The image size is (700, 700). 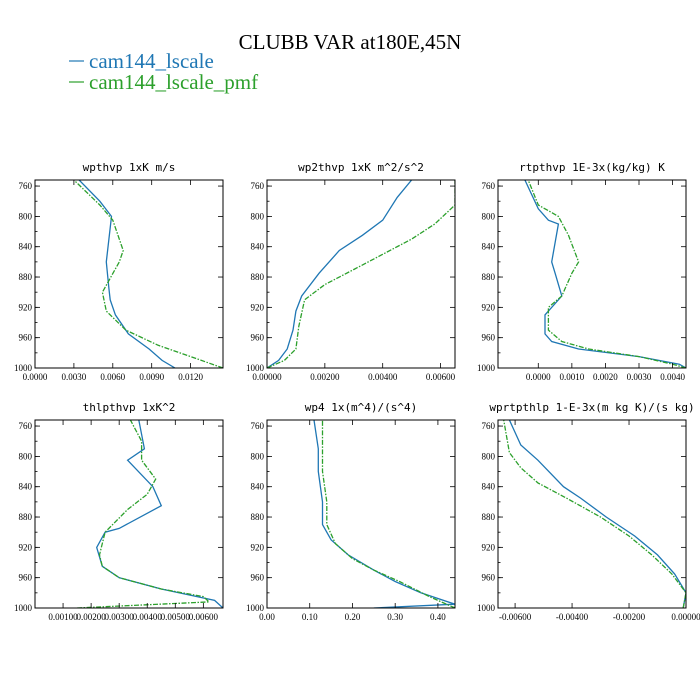 I want to click on x-tick-label: 0.30, so click(x=395, y=617).